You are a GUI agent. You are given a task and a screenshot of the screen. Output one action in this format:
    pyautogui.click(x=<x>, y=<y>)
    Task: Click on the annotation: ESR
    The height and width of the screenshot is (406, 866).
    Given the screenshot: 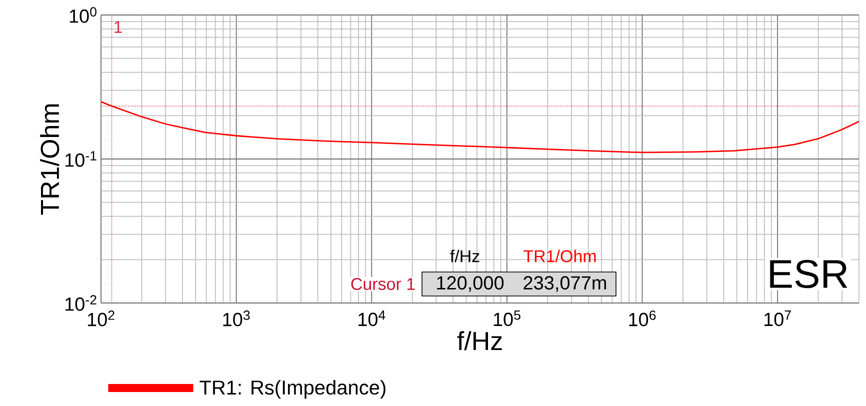 What is the action you would take?
    pyautogui.click(x=809, y=274)
    